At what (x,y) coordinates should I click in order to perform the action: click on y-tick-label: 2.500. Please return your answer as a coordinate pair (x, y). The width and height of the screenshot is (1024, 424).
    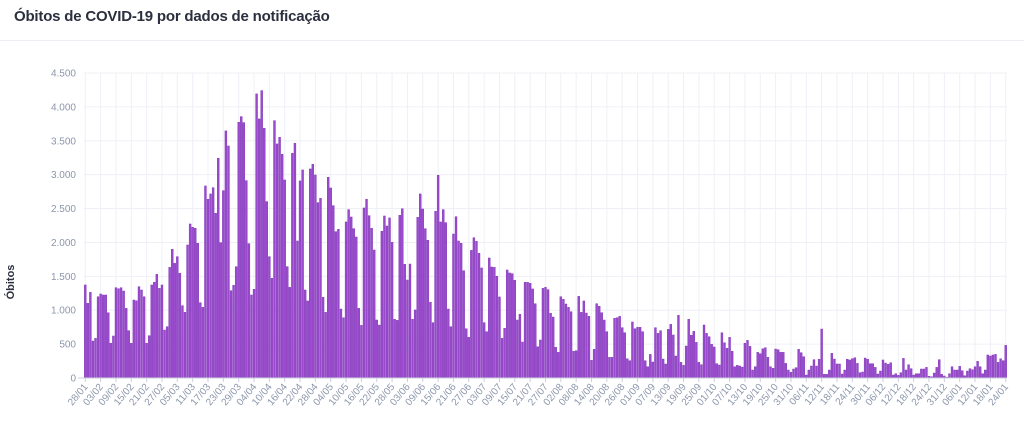
    Looking at the image, I should click on (63, 209).